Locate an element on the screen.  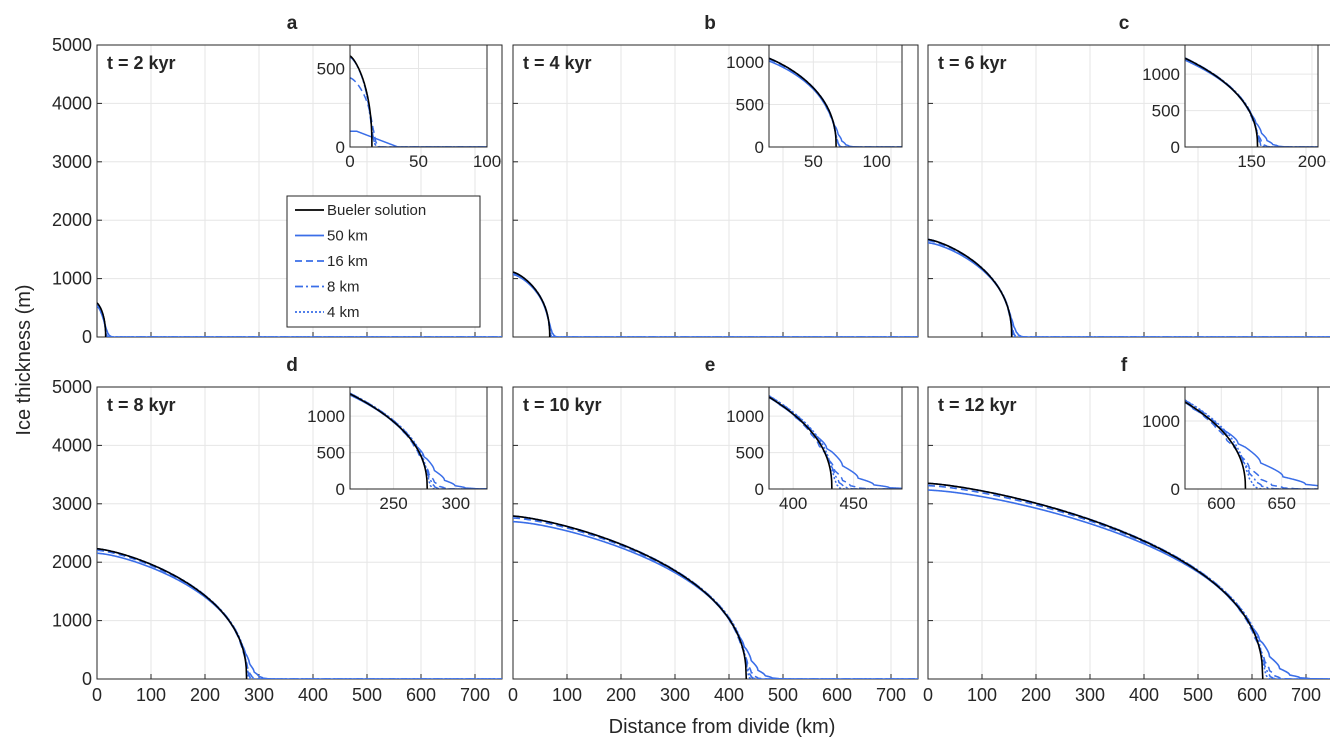
time-label: t = 12 kyr is located at coordinates (977, 405).